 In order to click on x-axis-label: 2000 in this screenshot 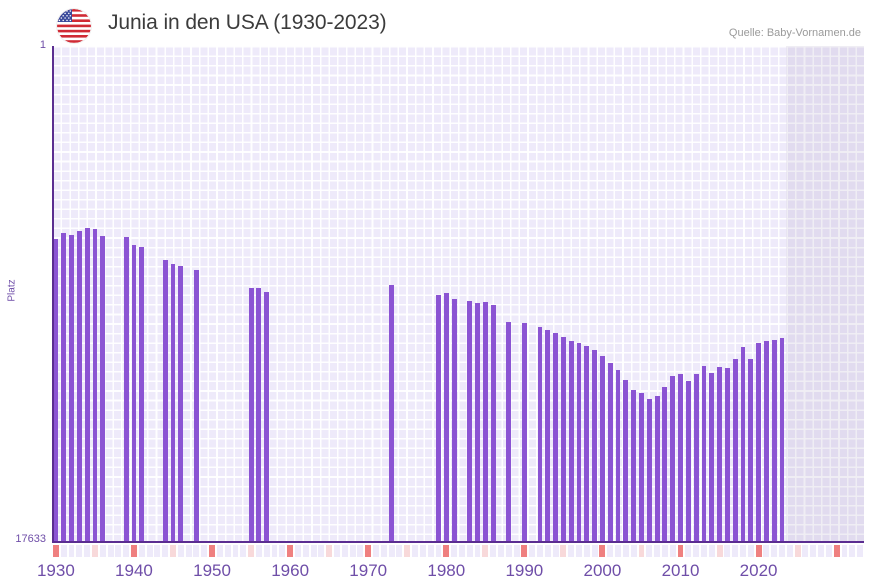, I will do `click(602, 570)`.